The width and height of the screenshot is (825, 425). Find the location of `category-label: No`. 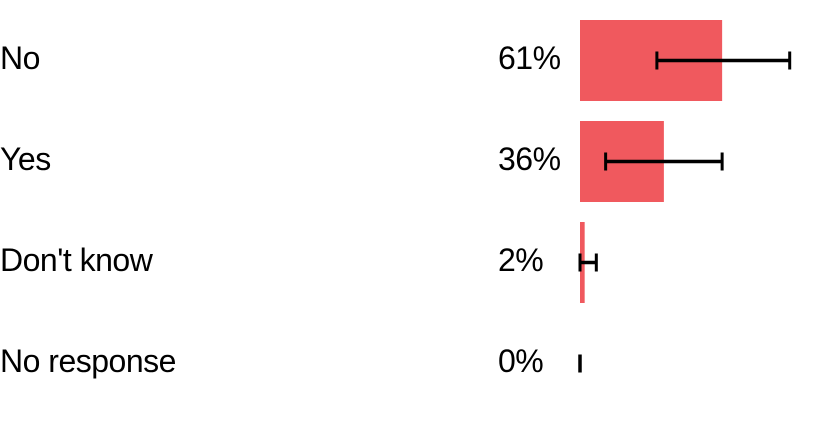

category-label: No is located at coordinates (20, 58).